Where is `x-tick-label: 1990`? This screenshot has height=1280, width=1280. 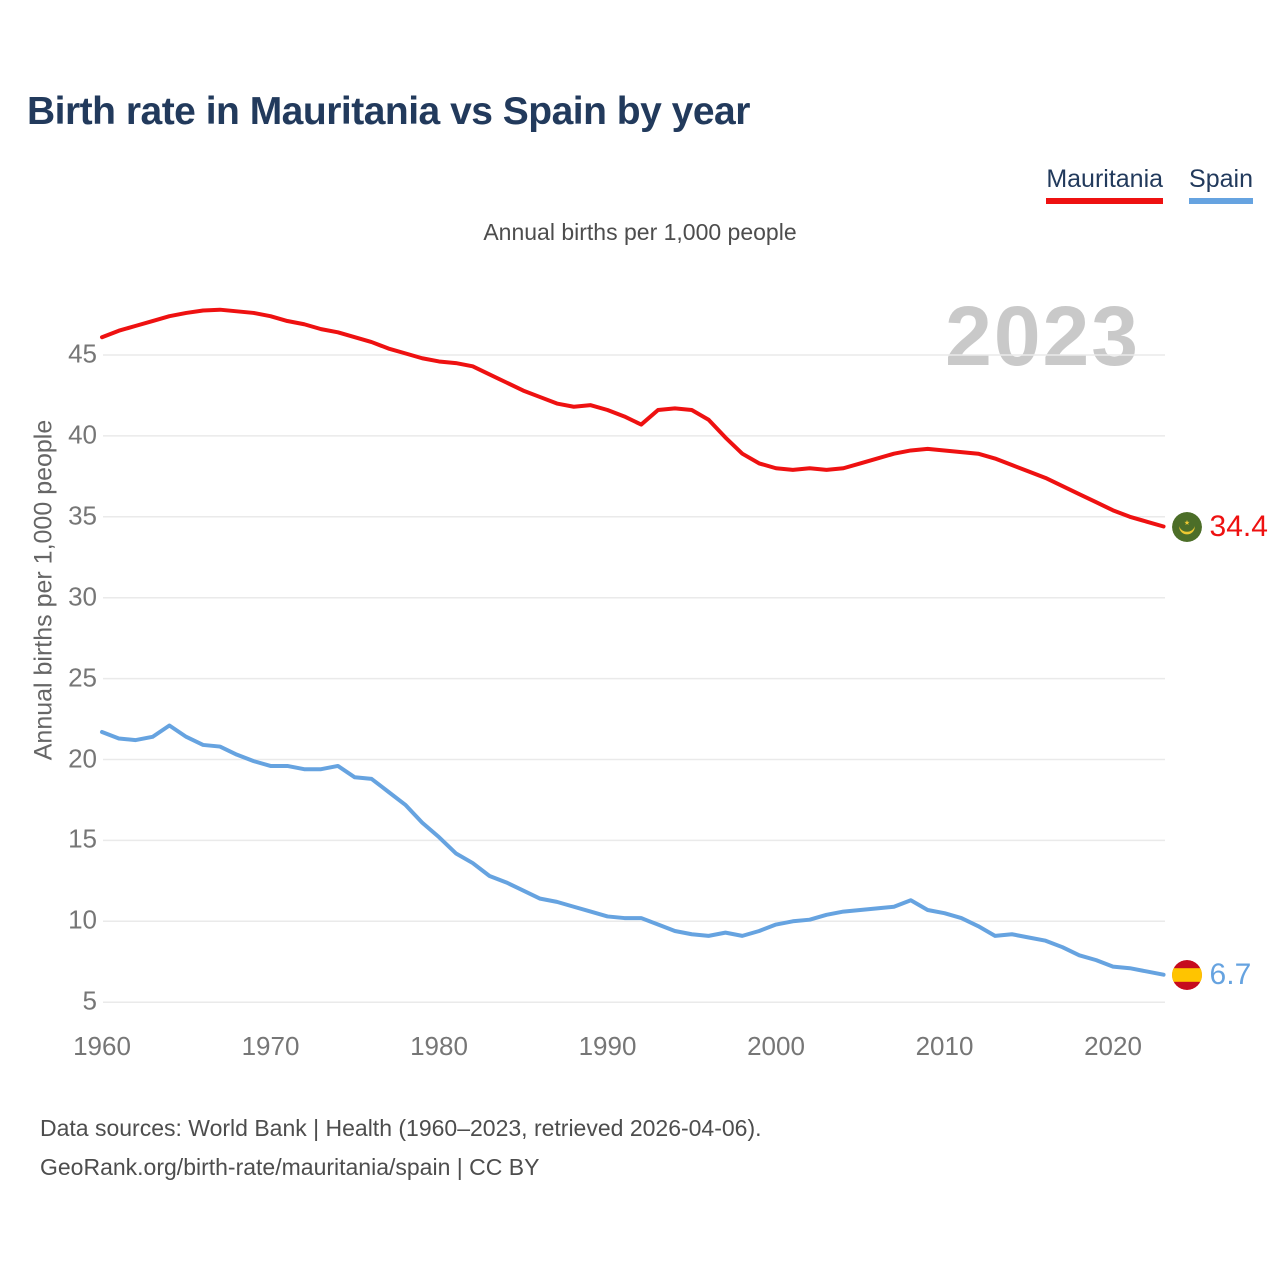
x-tick-label: 1990 is located at coordinates (607, 1046).